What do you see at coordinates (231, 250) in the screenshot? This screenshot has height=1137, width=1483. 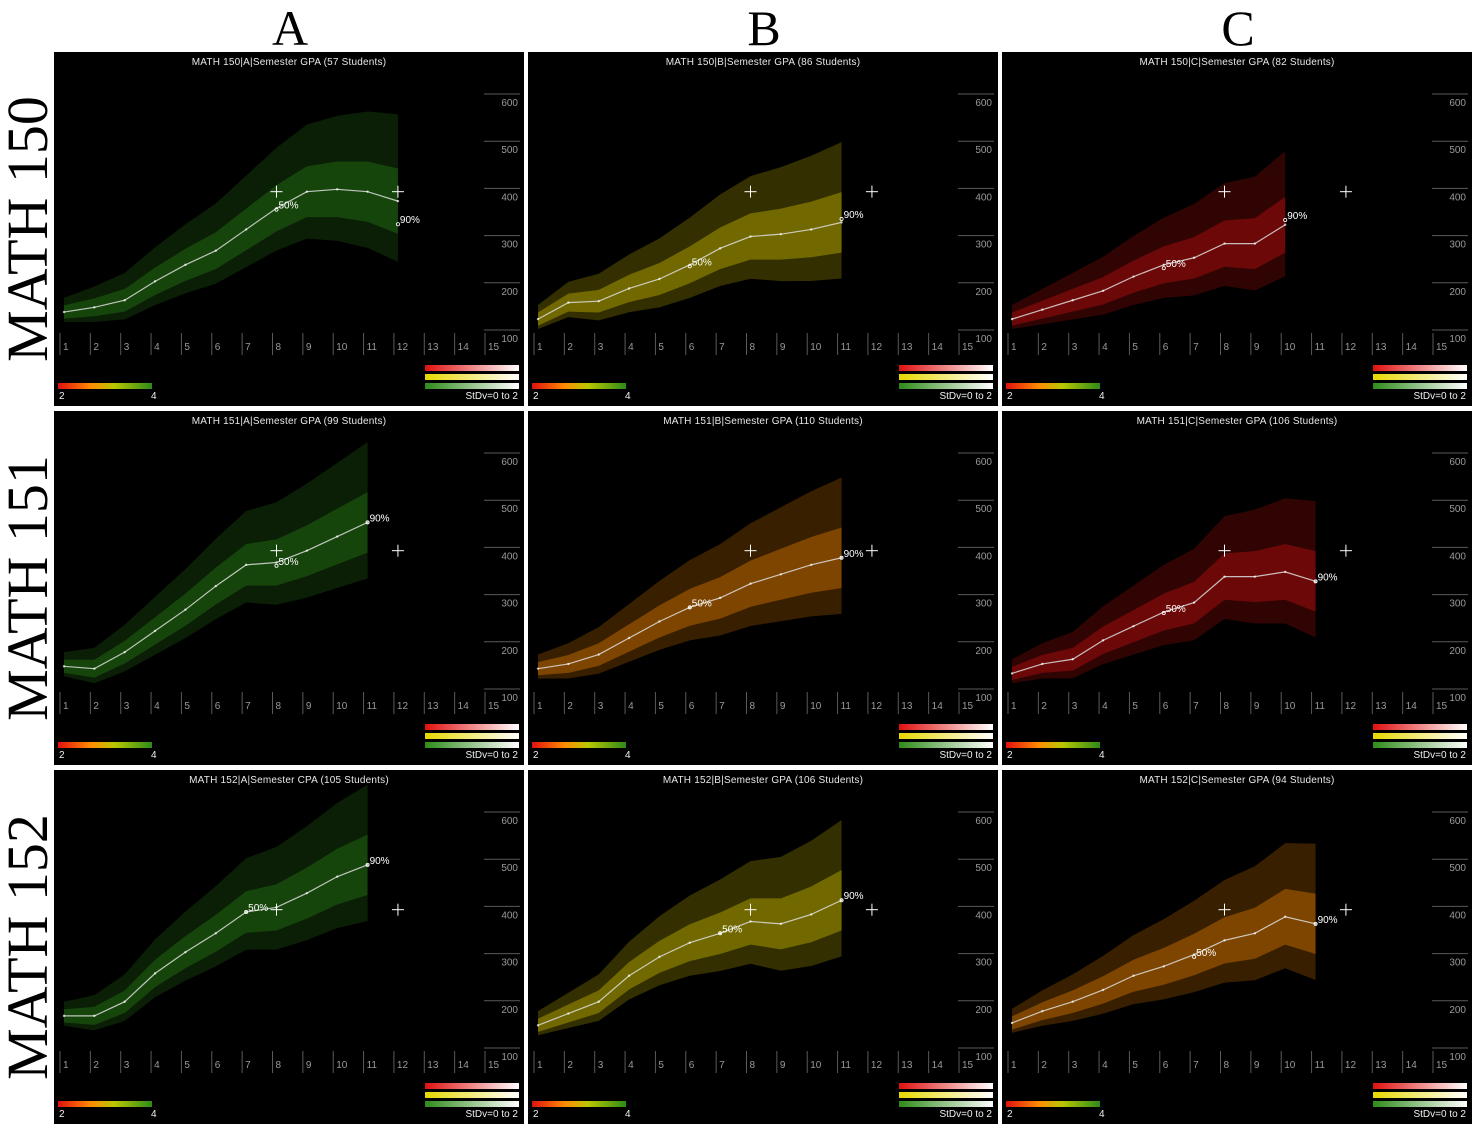 I see `series-line` at bounding box center [231, 250].